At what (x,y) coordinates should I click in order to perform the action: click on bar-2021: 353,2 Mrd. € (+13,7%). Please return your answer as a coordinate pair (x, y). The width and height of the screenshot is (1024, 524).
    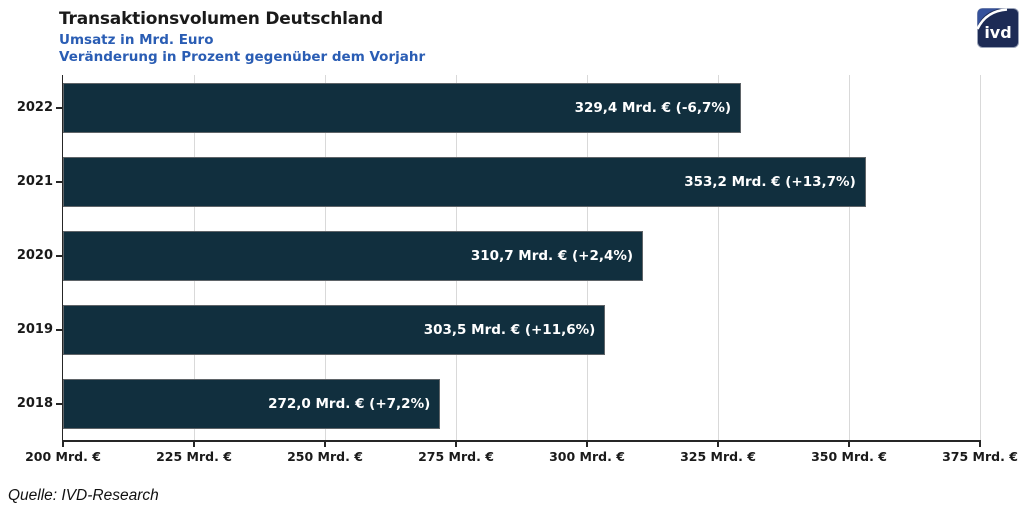
    Looking at the image, I should click on (464, 182).